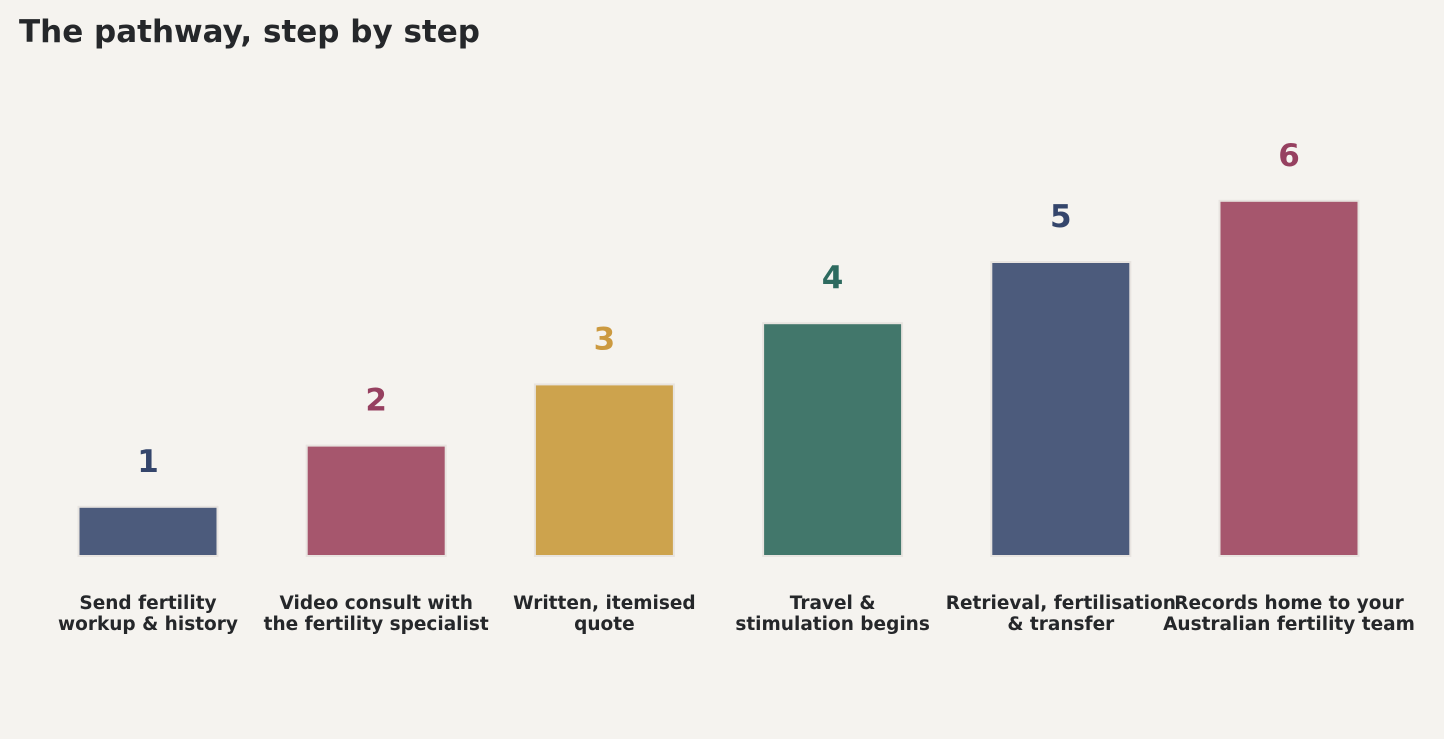 This screenshot has width=1444, height=739. What do you see at coordinates (1289, 156) in the screenshot?
I see `data-label-step-6: 6` at bounding box center [1289, 156].